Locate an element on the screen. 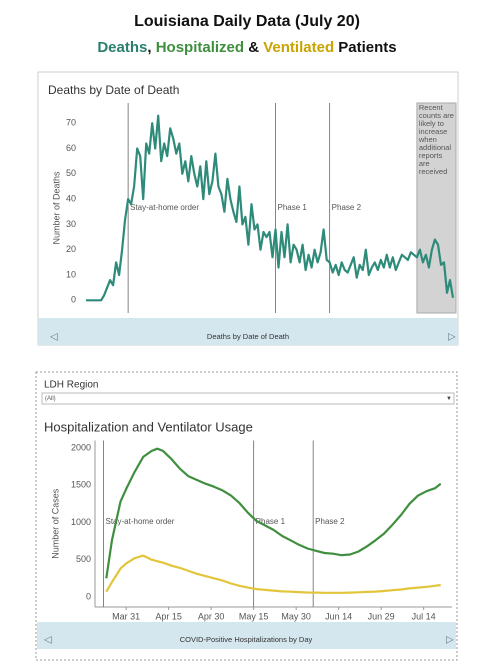  dropdown is located at coordinates (248, 398).